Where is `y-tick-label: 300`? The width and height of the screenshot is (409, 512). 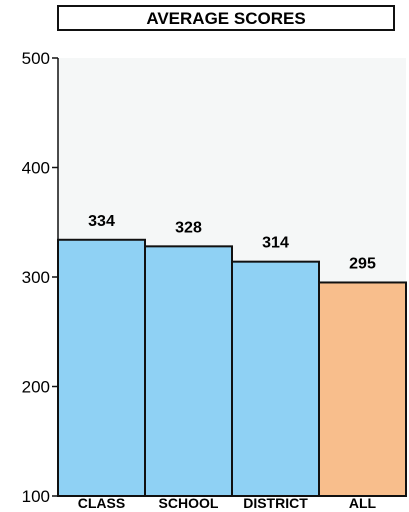
y-tick-label: 300 is located at coordinates (36, 277).